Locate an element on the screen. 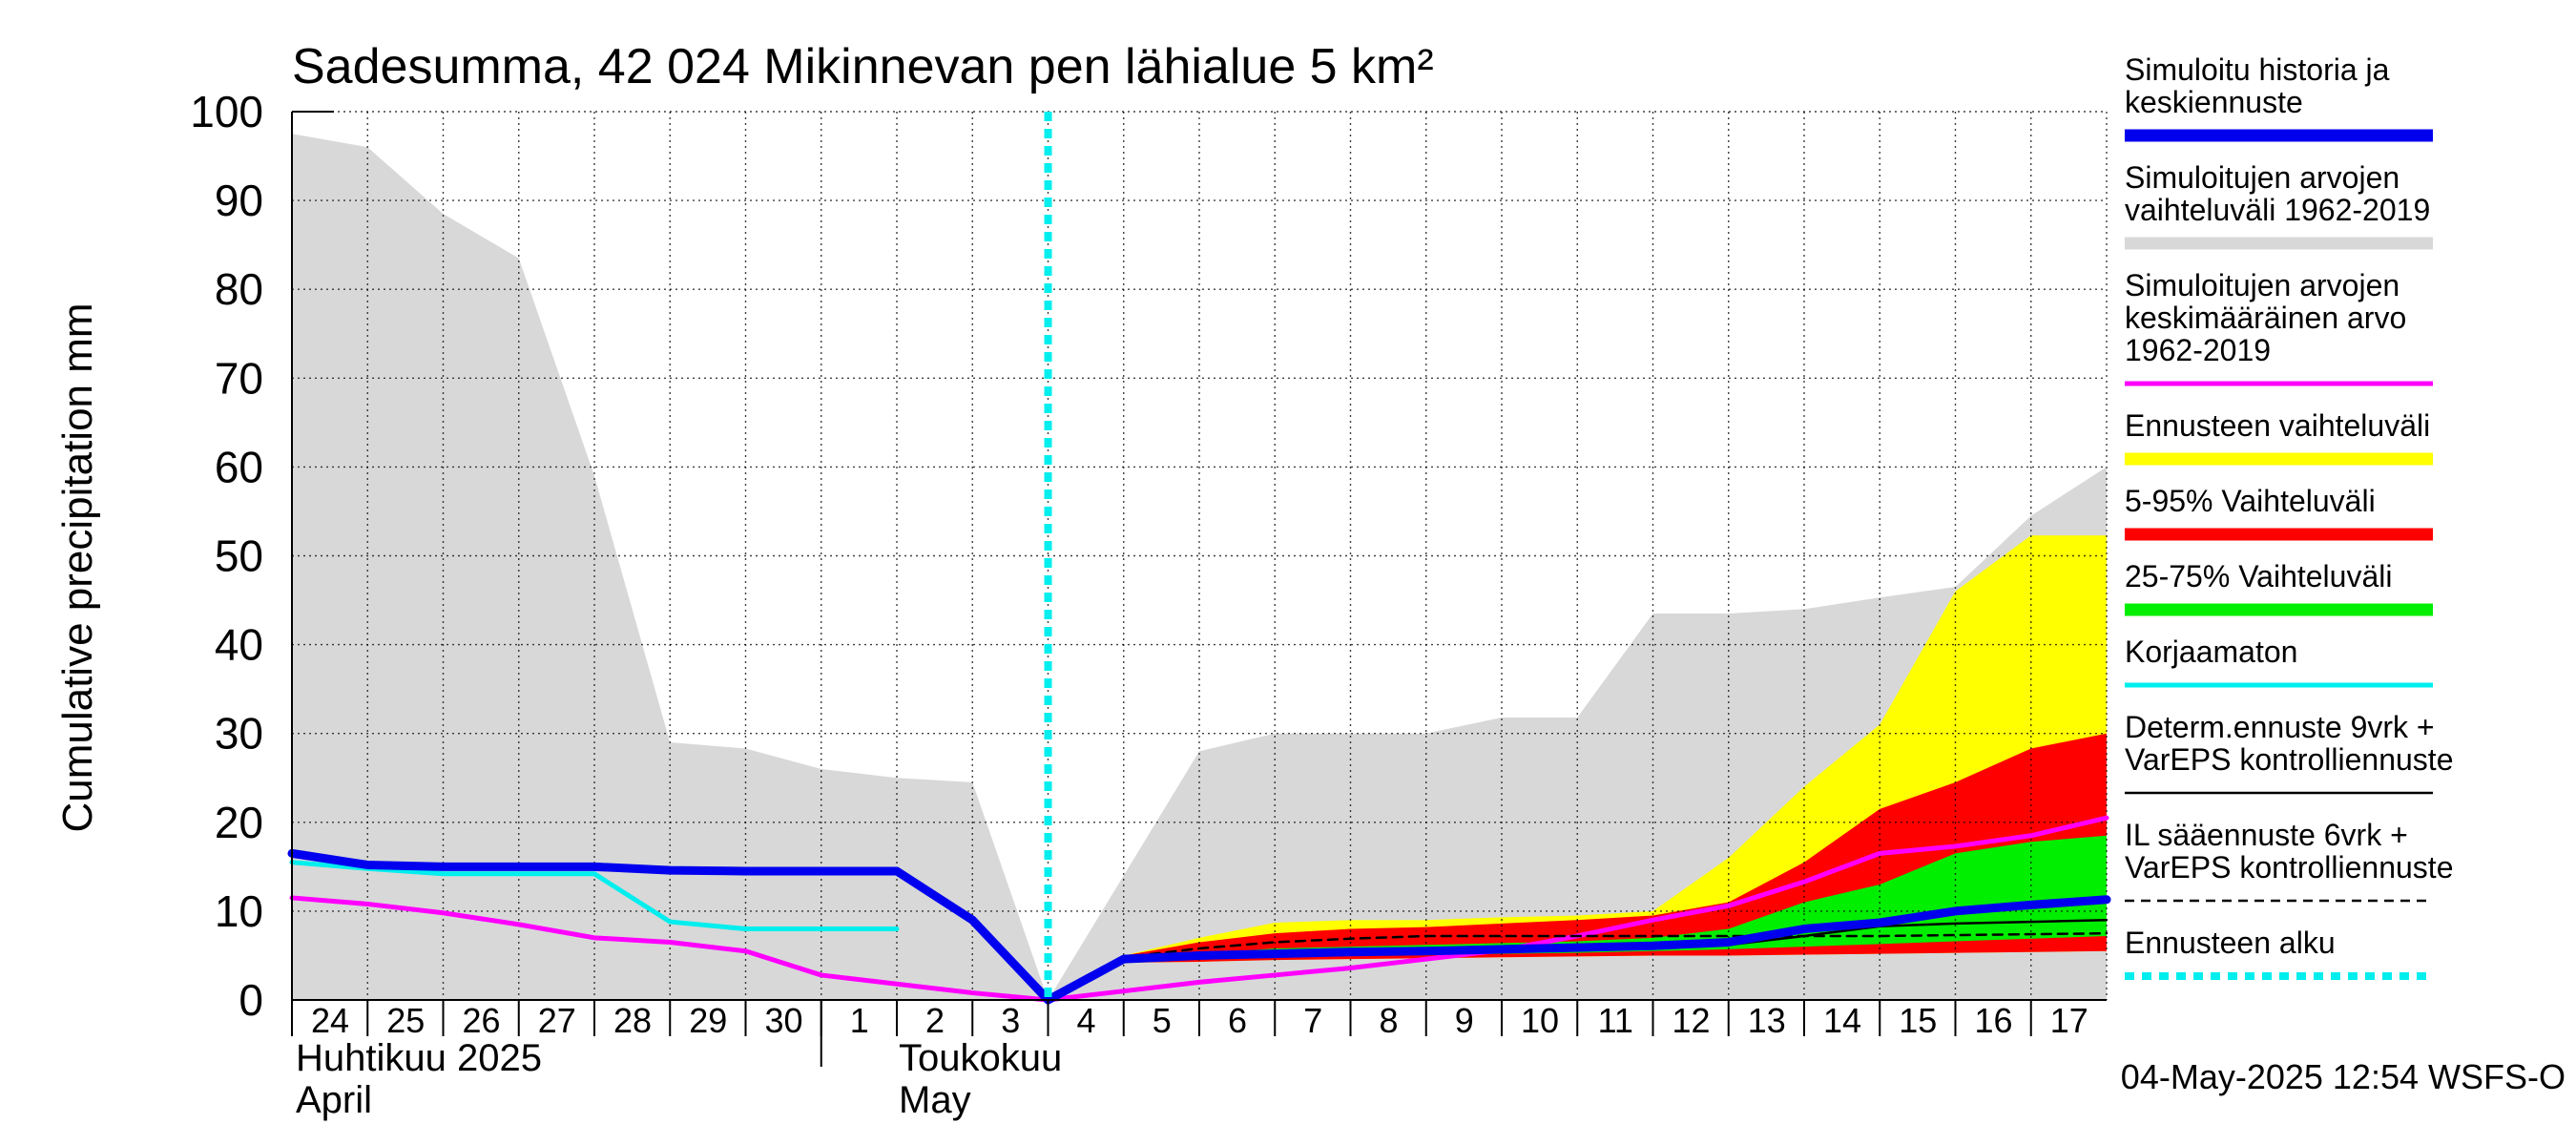 The image size is (2576, 1145). x-tick-label: 27 is located at coordinates (557, 1021).